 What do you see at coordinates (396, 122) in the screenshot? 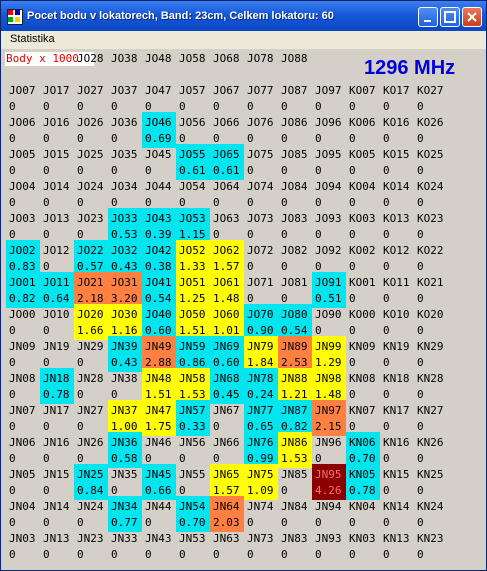
I see `locator-code: KO16` at bounding box center [396, 122].